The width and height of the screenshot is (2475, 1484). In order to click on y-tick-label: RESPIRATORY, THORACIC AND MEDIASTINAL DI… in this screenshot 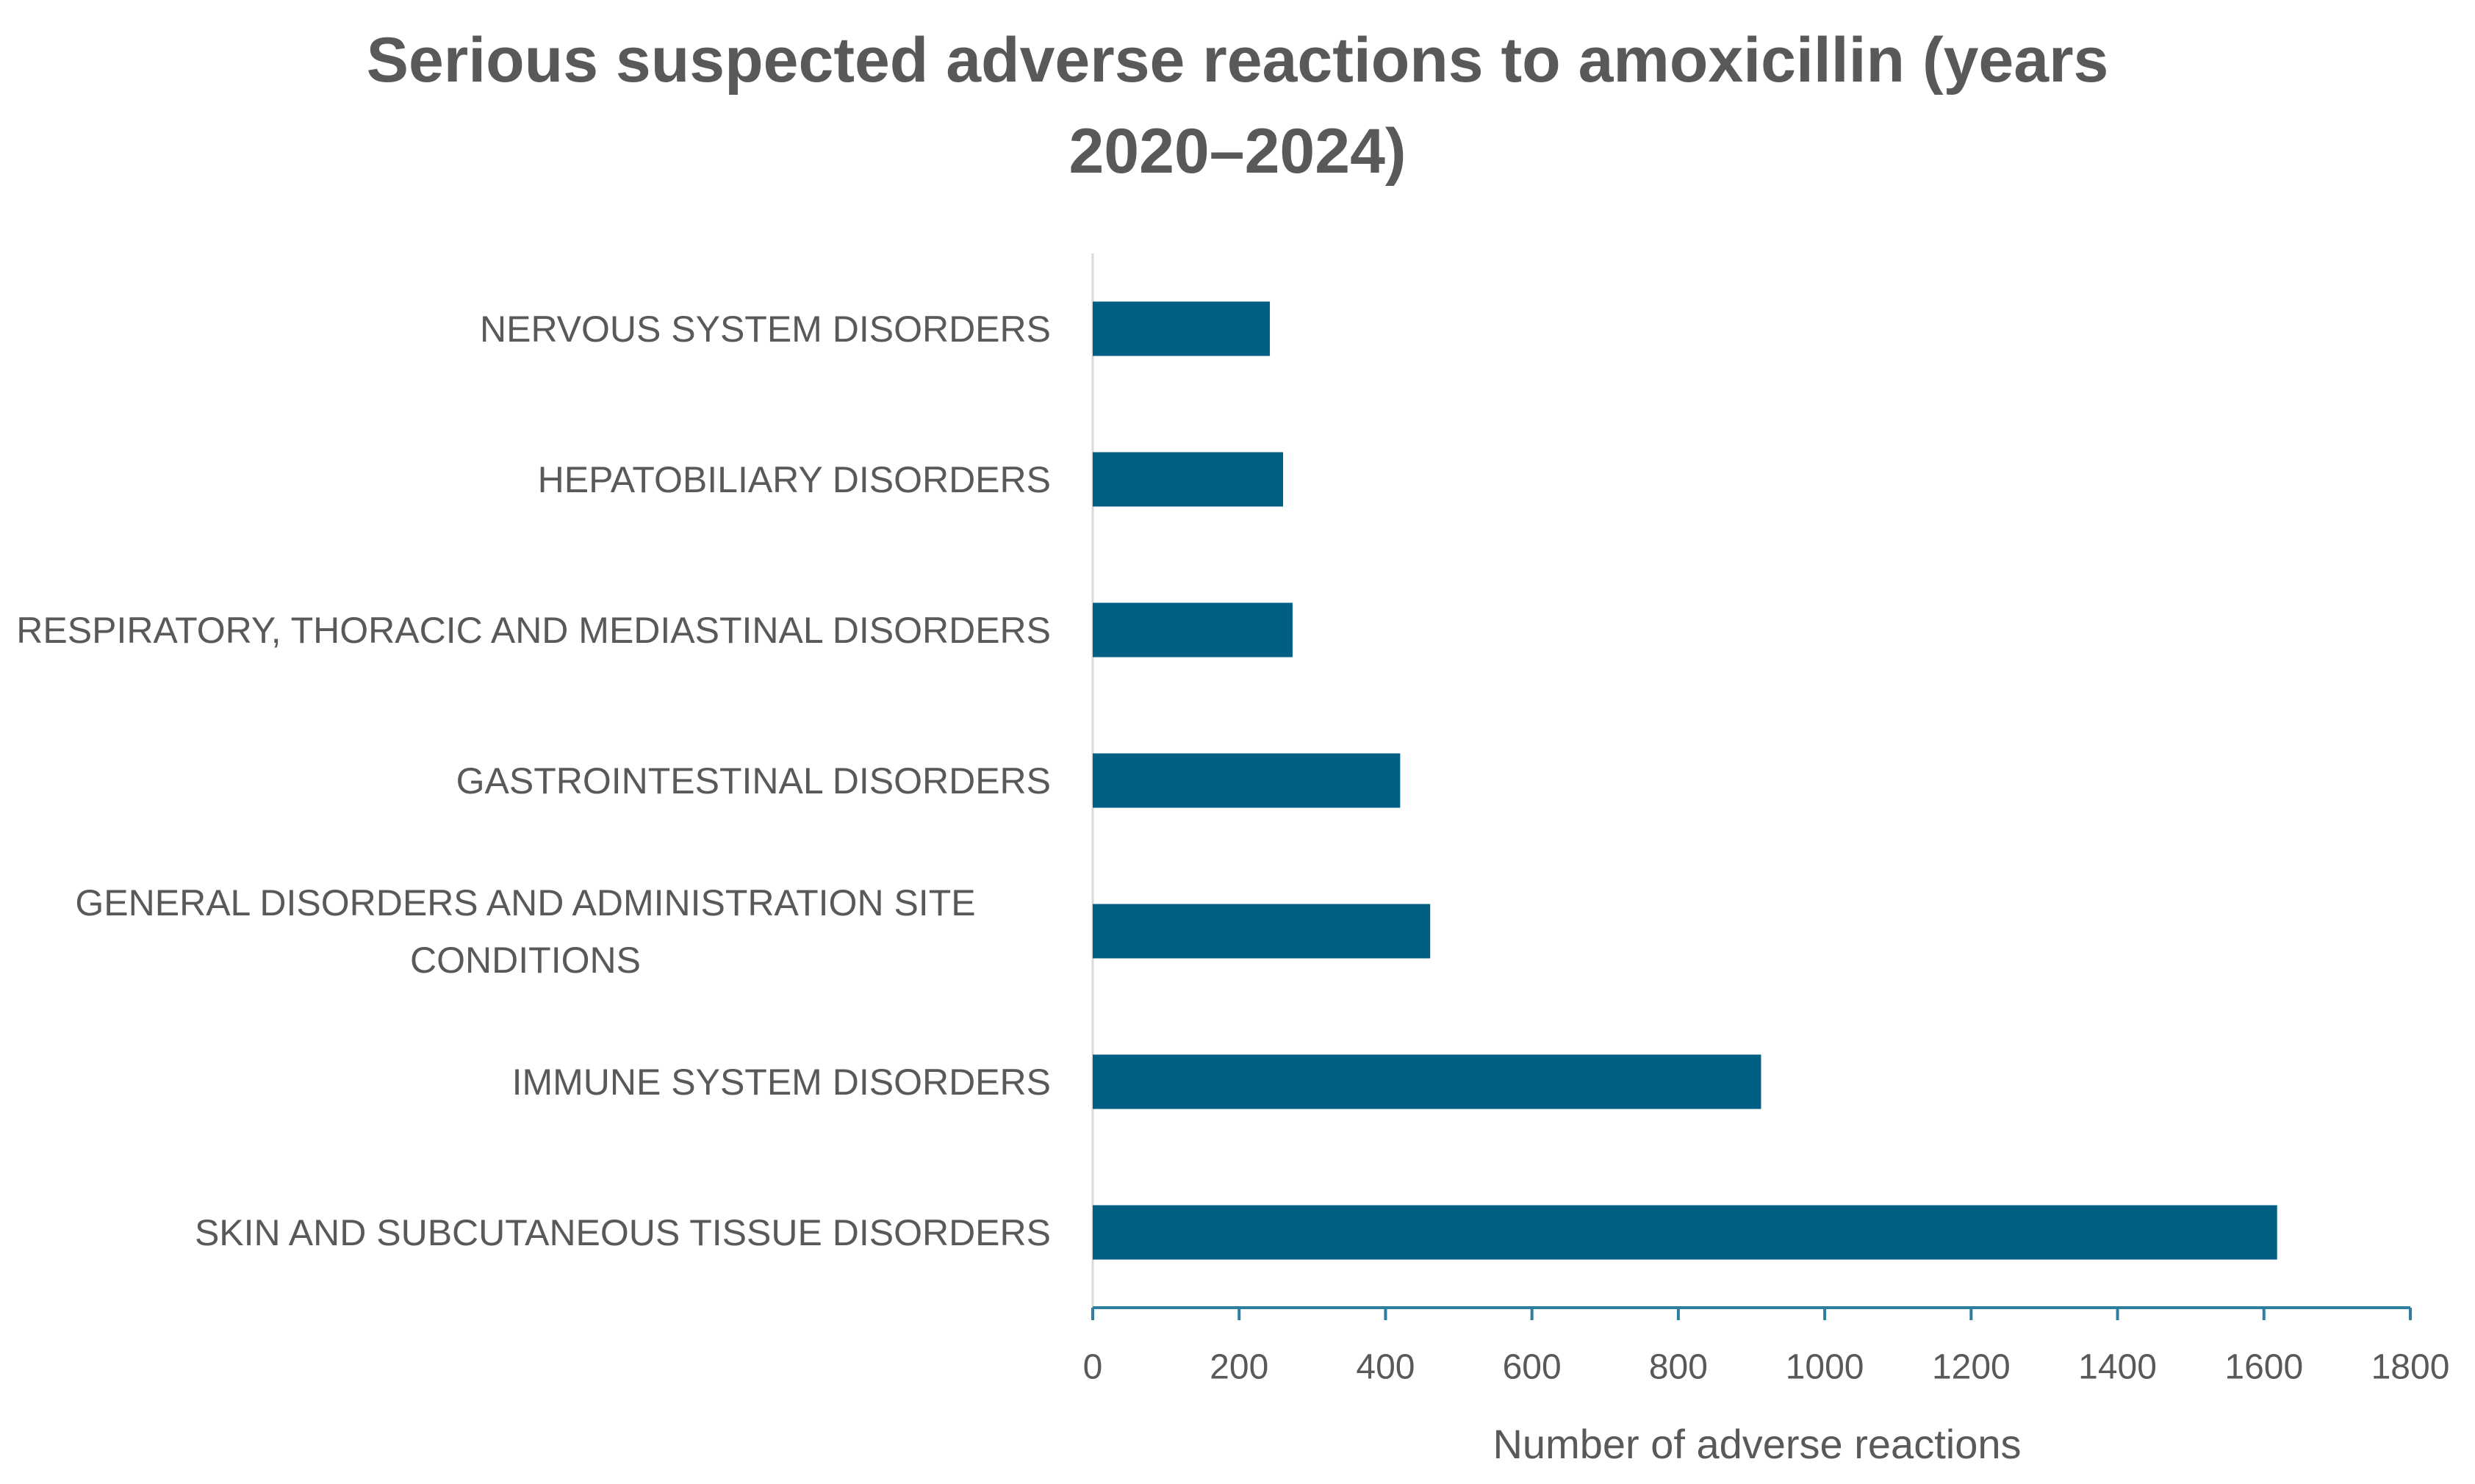, I will do `click(533, 630)`.